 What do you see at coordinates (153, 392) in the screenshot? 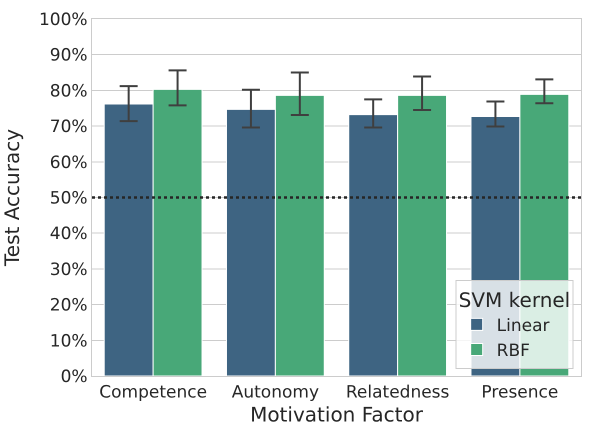
I see `x-tick-label: Competence` at bounding box center [153, 392].